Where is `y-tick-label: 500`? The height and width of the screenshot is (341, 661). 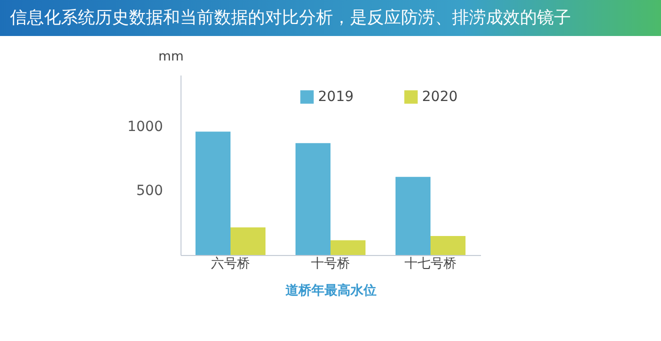
y-tick-label: 500 is located at coordinates (149, 191).